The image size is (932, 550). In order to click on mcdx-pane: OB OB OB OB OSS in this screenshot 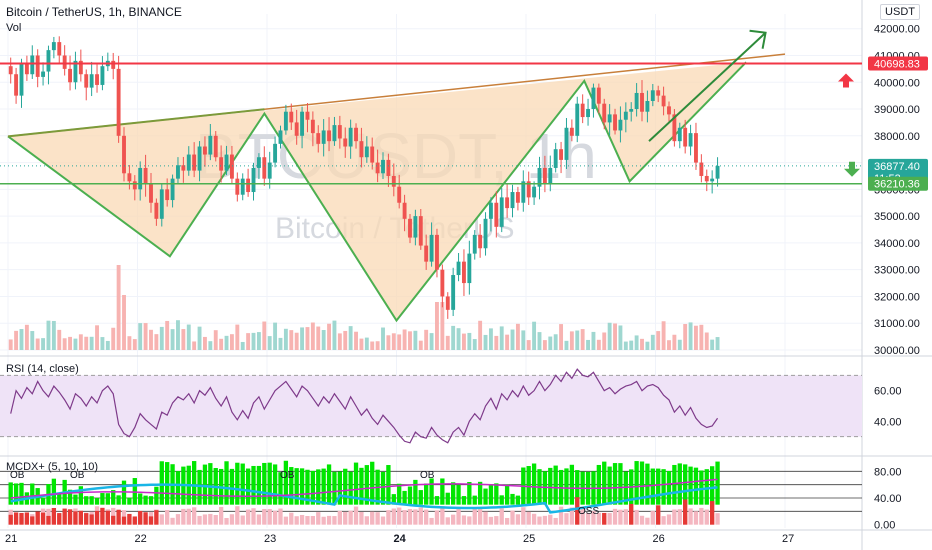, I will do `click(431, 492)`.